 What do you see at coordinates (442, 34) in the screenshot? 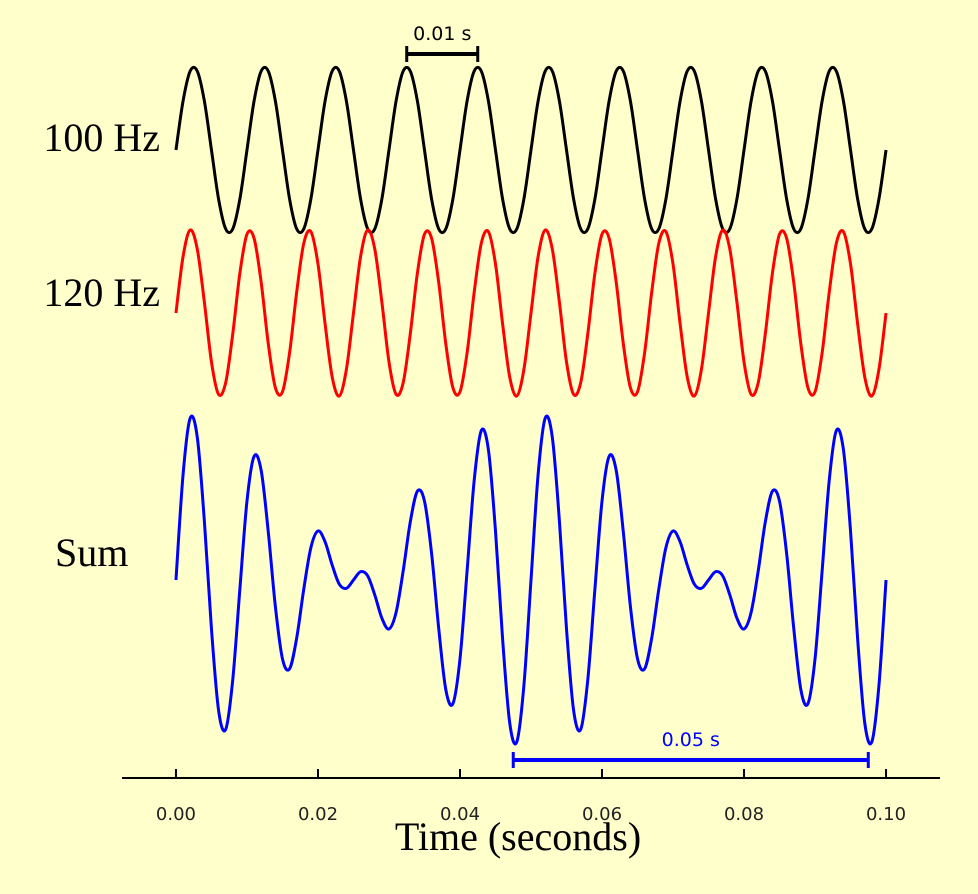
I see `annotation: 0.01 s` at bounding box center [442, 34].